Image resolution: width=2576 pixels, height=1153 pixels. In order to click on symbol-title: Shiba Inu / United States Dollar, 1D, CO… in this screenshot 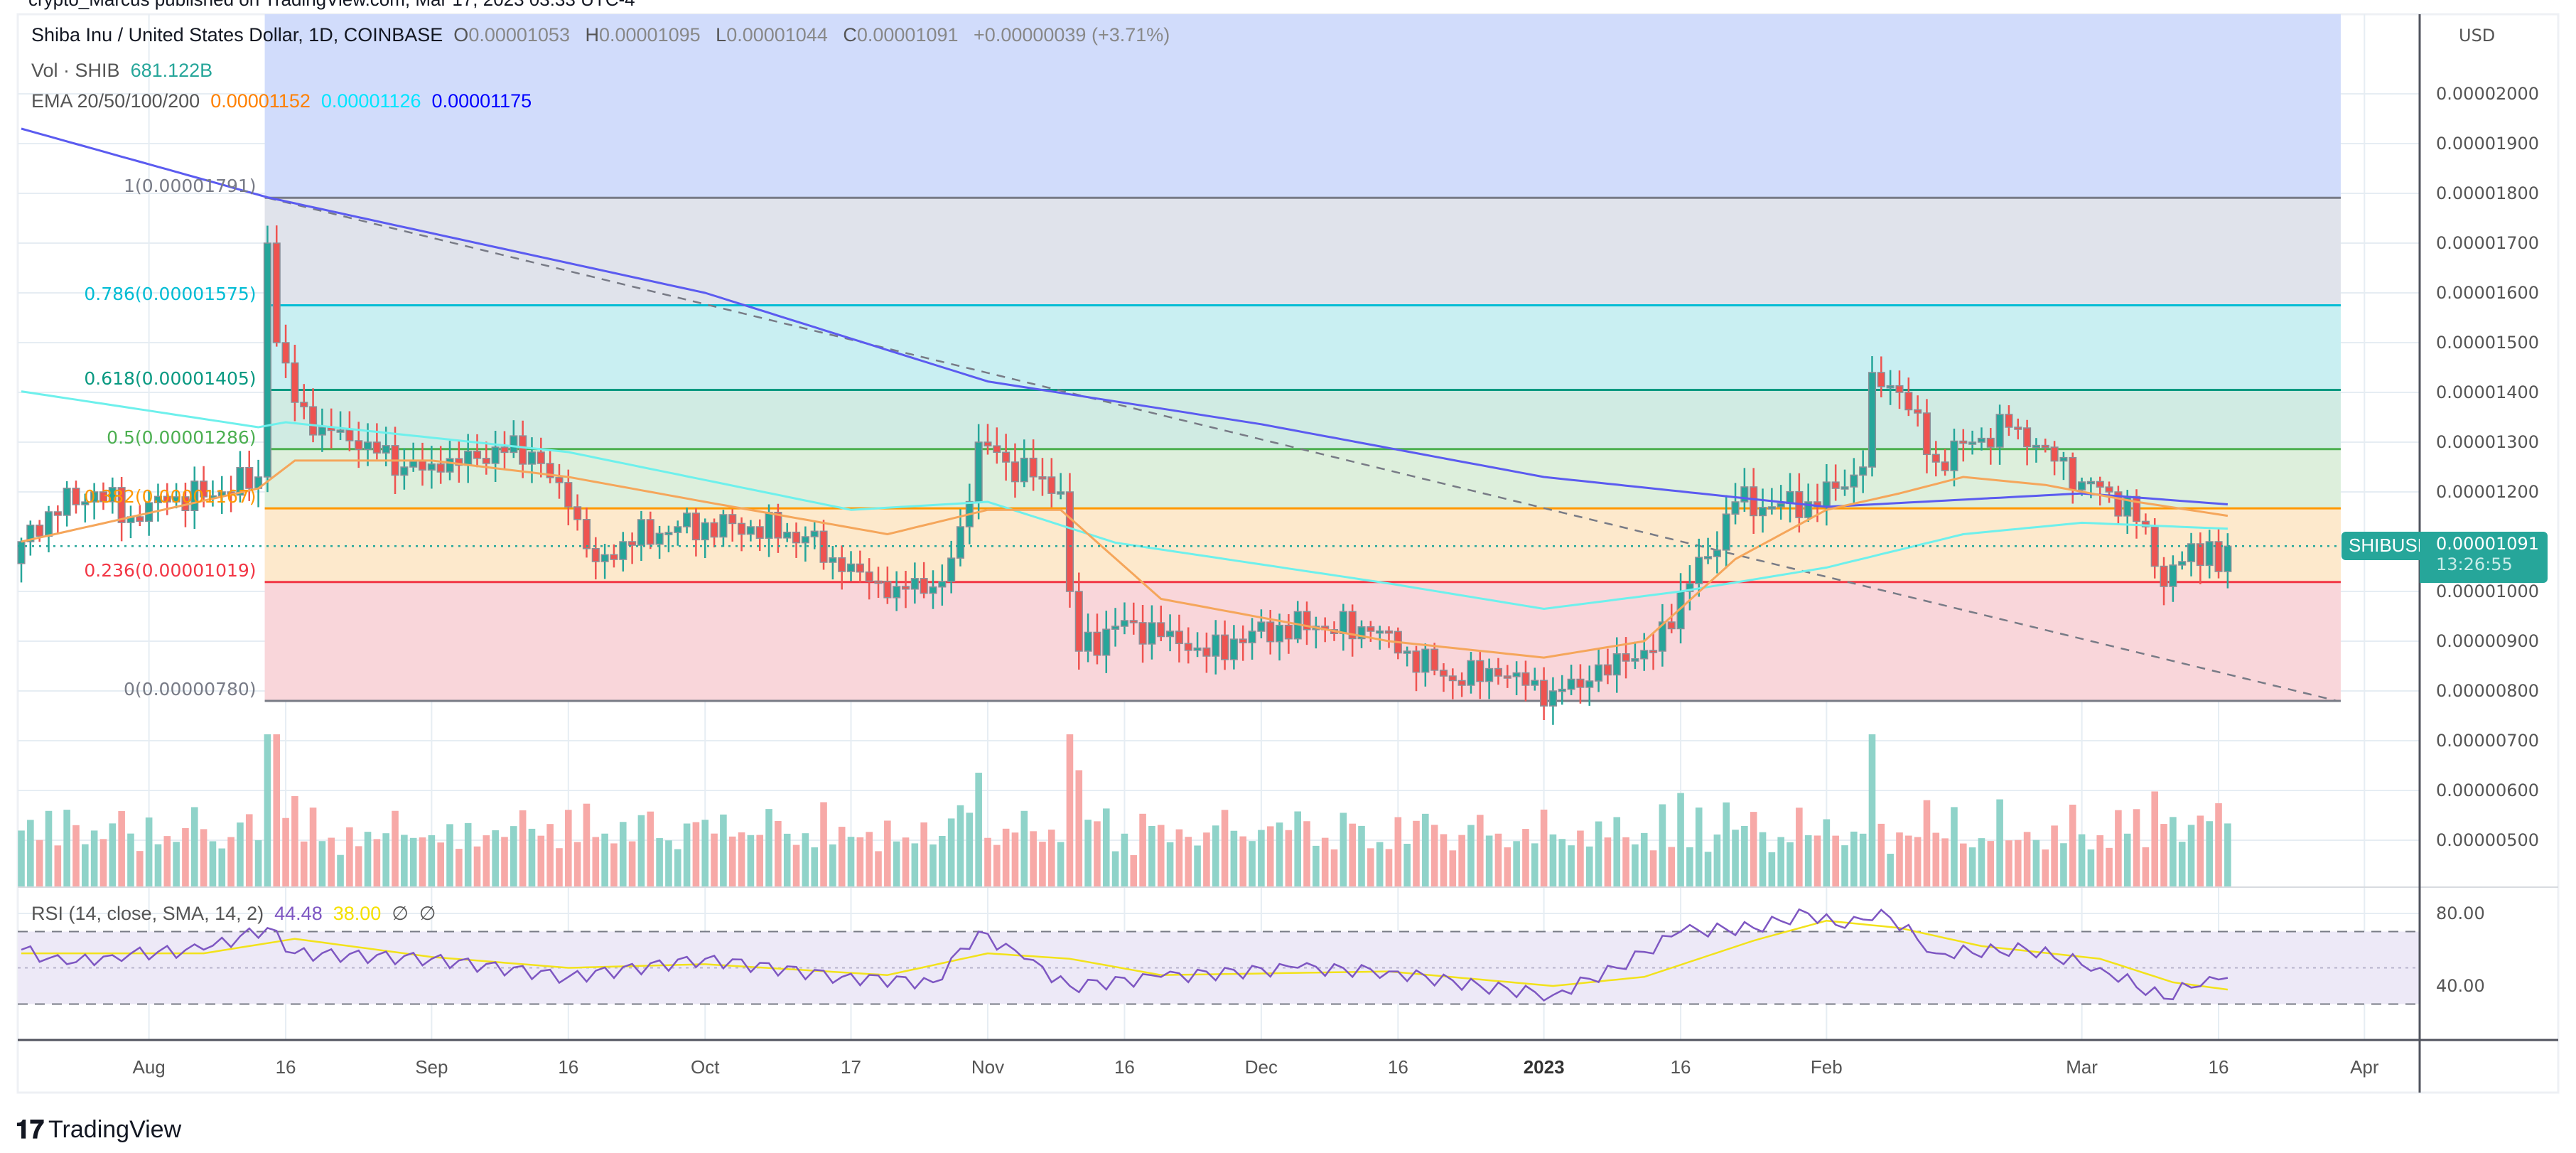, I will do `click(237, 34)`.